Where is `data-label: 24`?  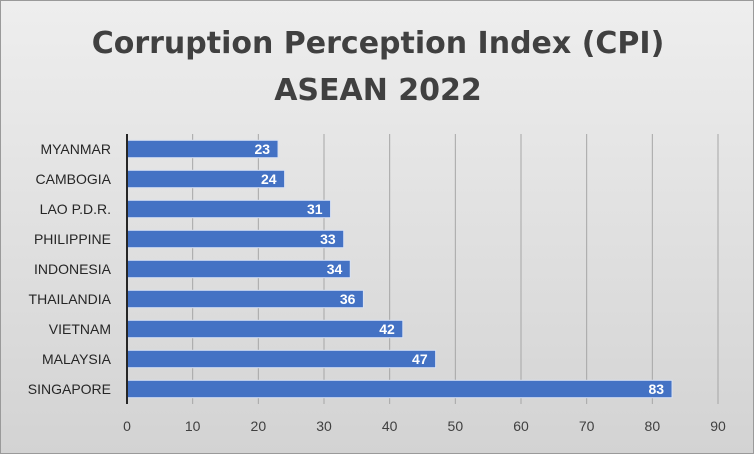
data-label: 24 is located at coordinates (269, 179).